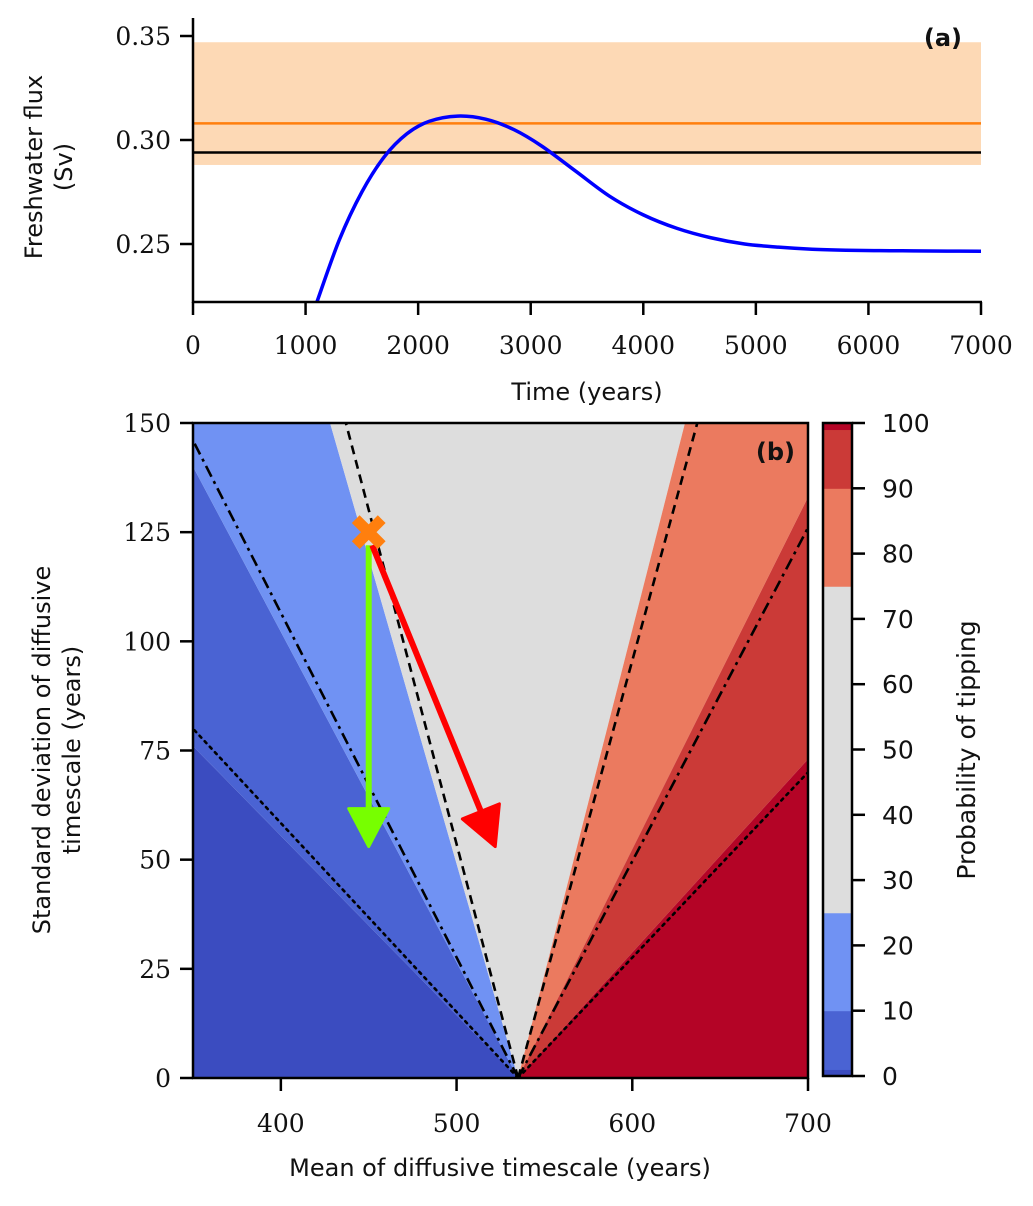 The image size is (1033, 1206). What do you see at coordinates (500, 1168) in the screenshot?
I see `panel-b-xlabel: Mean of diffusive timescale (years)` at bounding box center [500, 1168].